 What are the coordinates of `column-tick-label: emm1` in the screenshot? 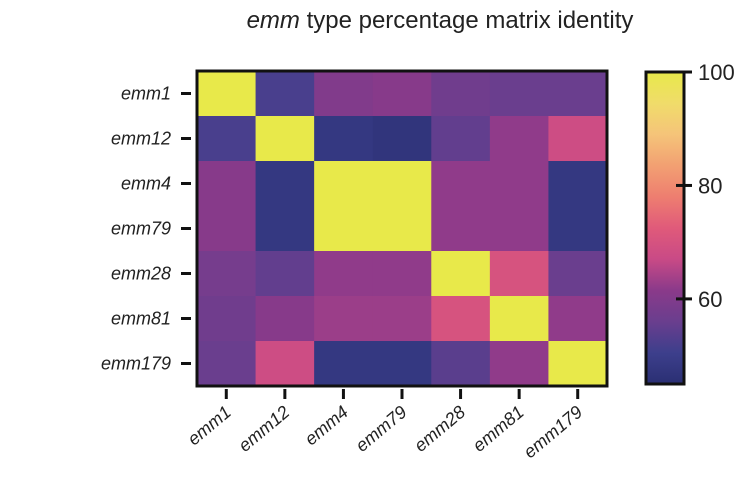 It's located at (209, 425).